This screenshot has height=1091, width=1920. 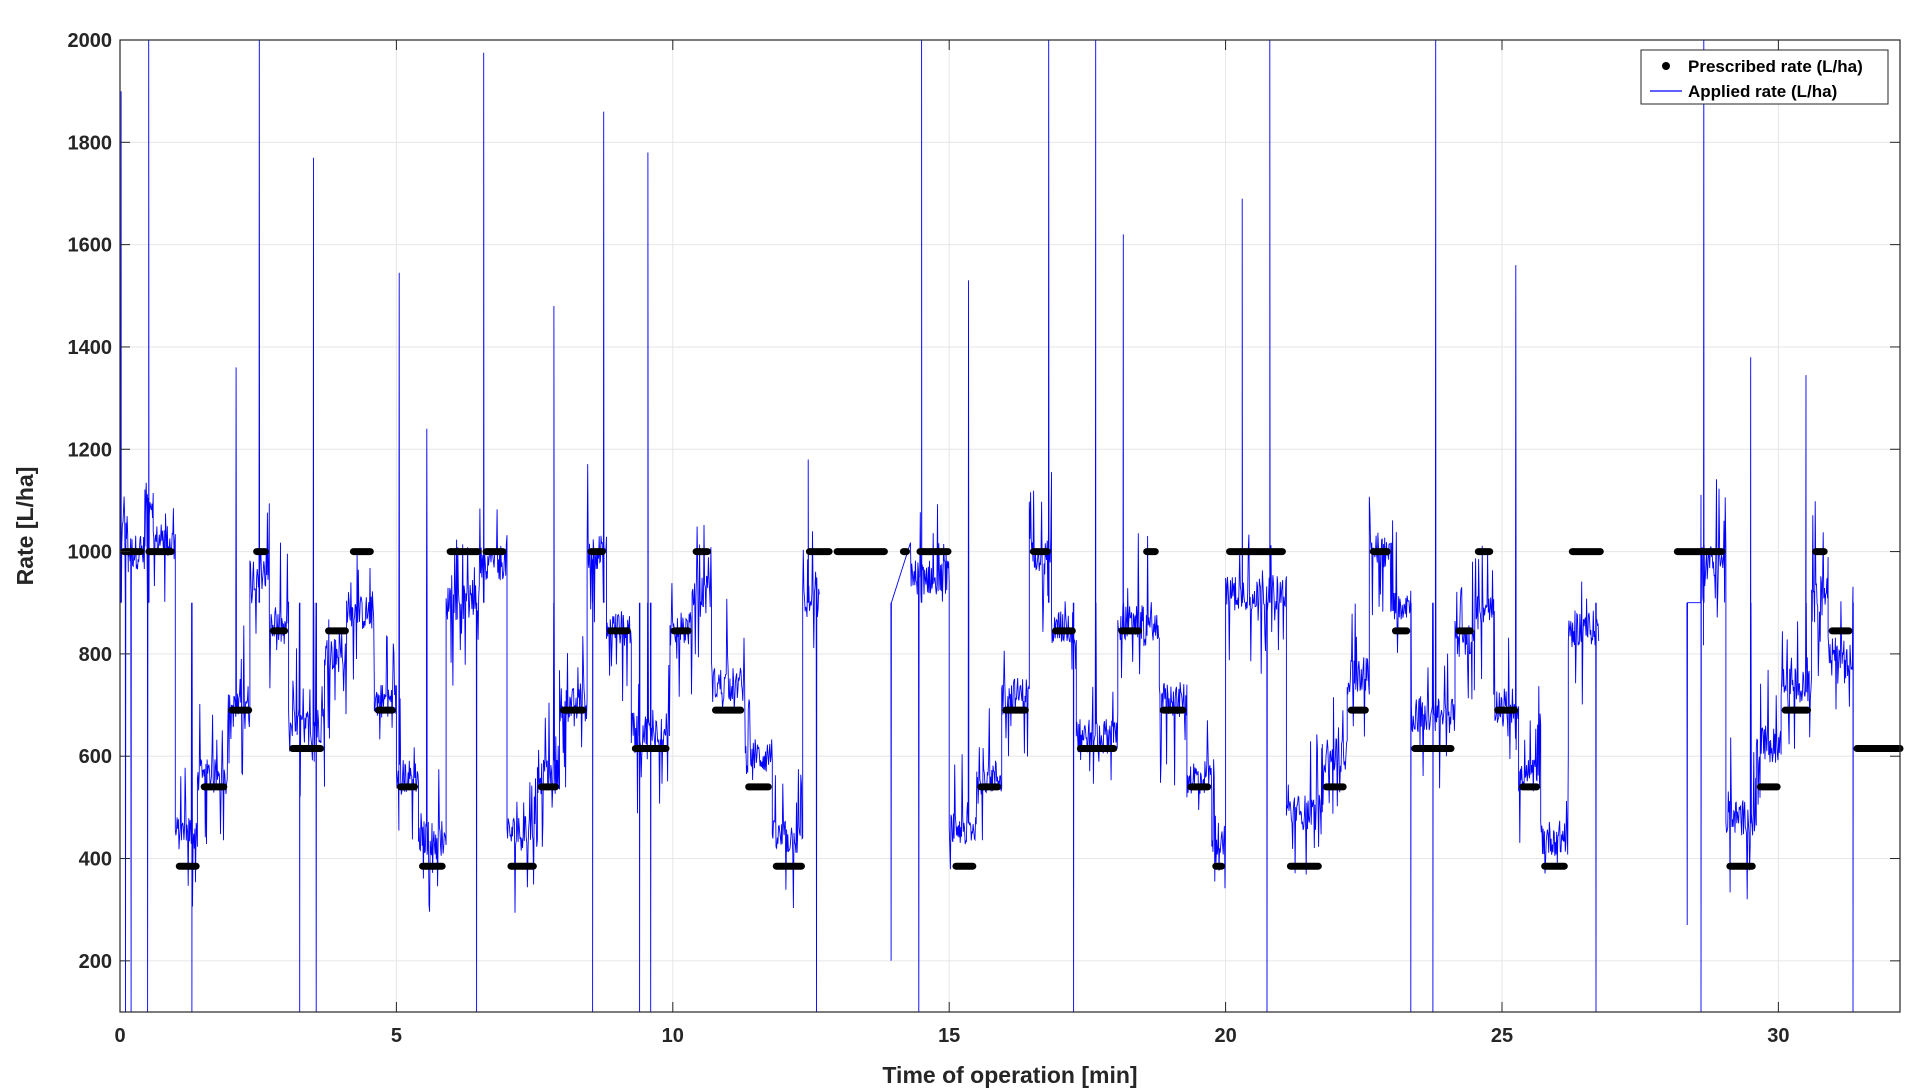 What do you see at coordinates (25, 526) in the screenshot?
I see `y-axis-label: Rate [L/ha]` at bounding box center [25, 526].